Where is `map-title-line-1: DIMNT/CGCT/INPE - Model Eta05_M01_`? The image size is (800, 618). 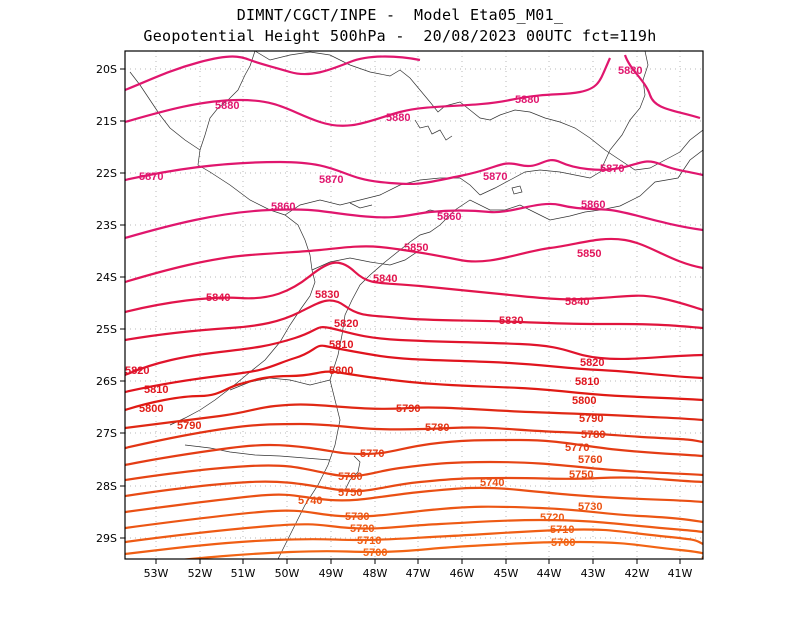 map-title-line-1: DIMNT/CGCT/INPE - Model Eta05_M01_ is located at coordinates (400, 15).